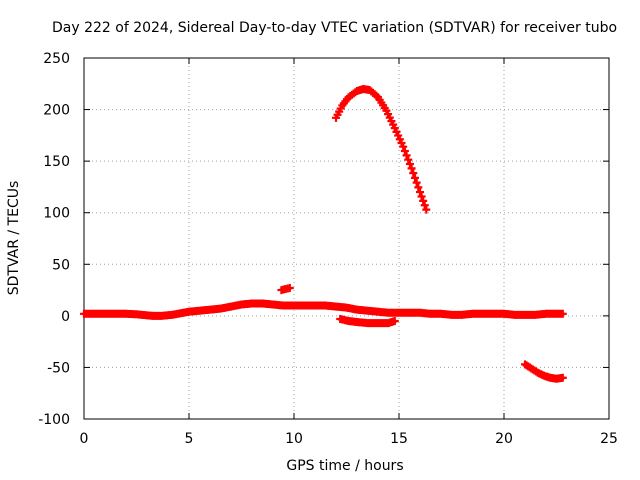  What do you see at coordinates (56, 162) in the screenshot?
I see `y-tick-label: 150` at bounding box center [56, 162].